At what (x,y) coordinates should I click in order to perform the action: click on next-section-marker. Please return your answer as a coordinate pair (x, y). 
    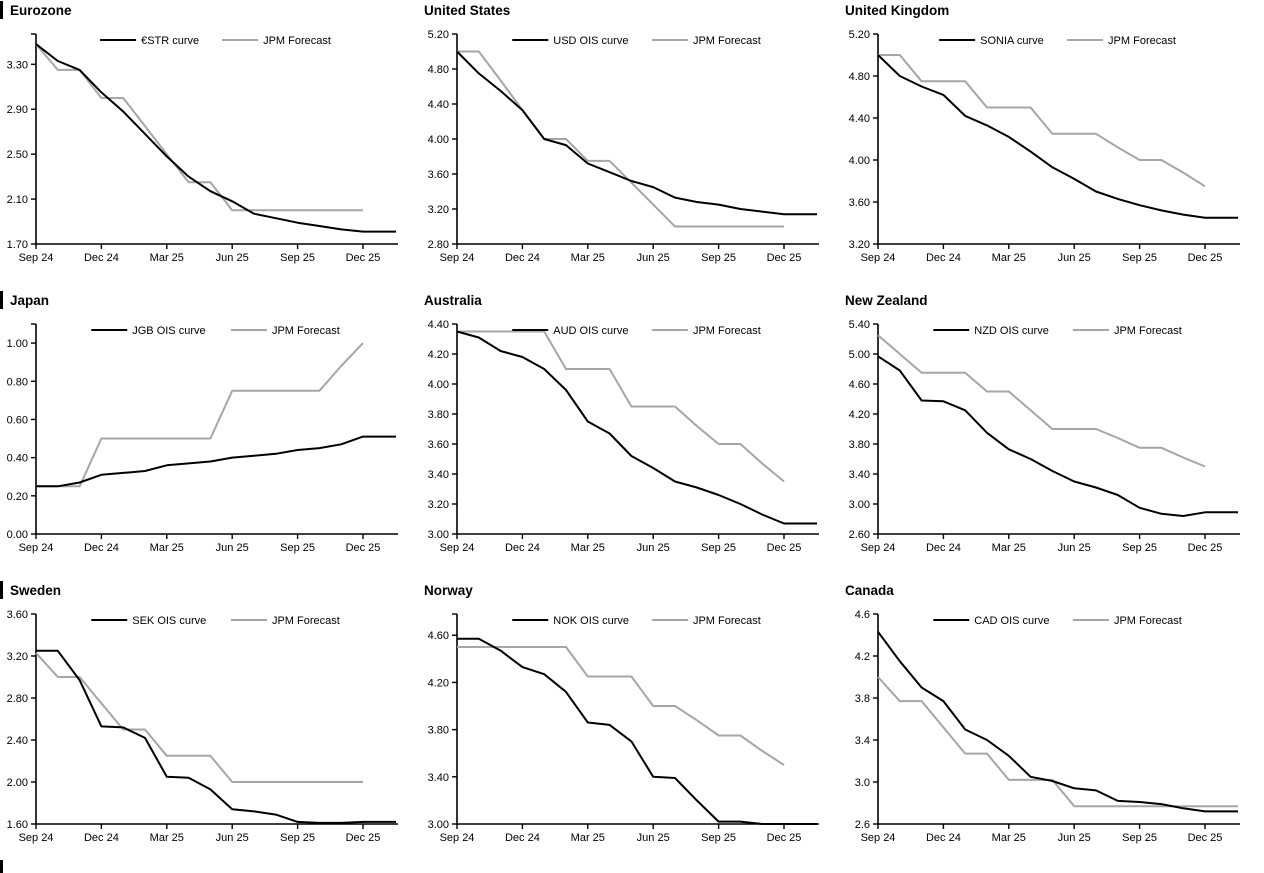
    Looking at the image, I should click on (1, 866).